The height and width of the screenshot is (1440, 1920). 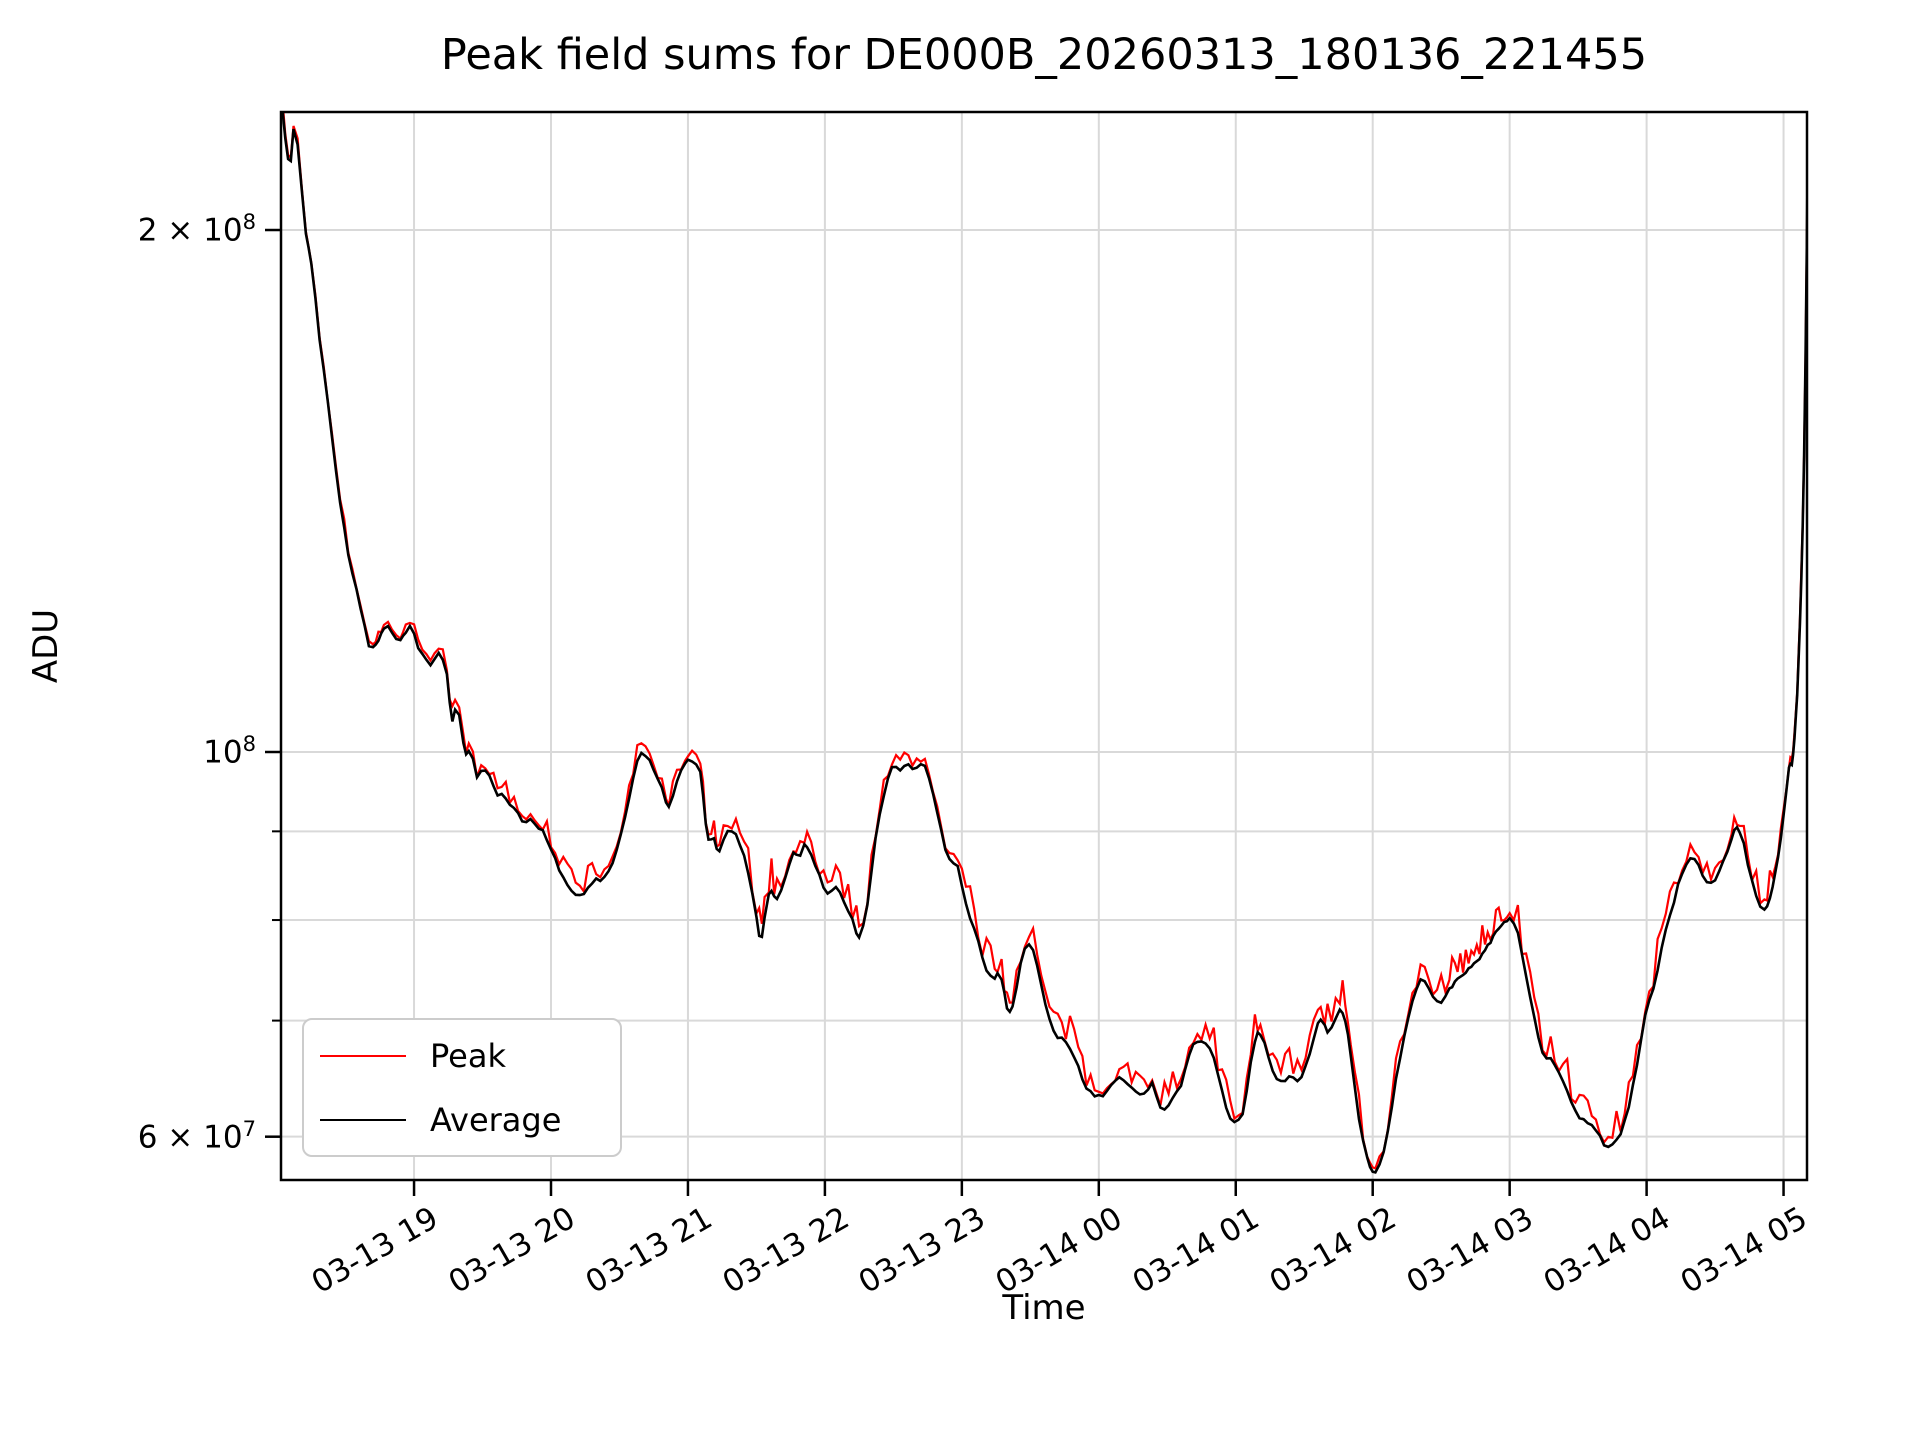 I want to click on legend-label-average: Average, so click(x=496, y=1119).